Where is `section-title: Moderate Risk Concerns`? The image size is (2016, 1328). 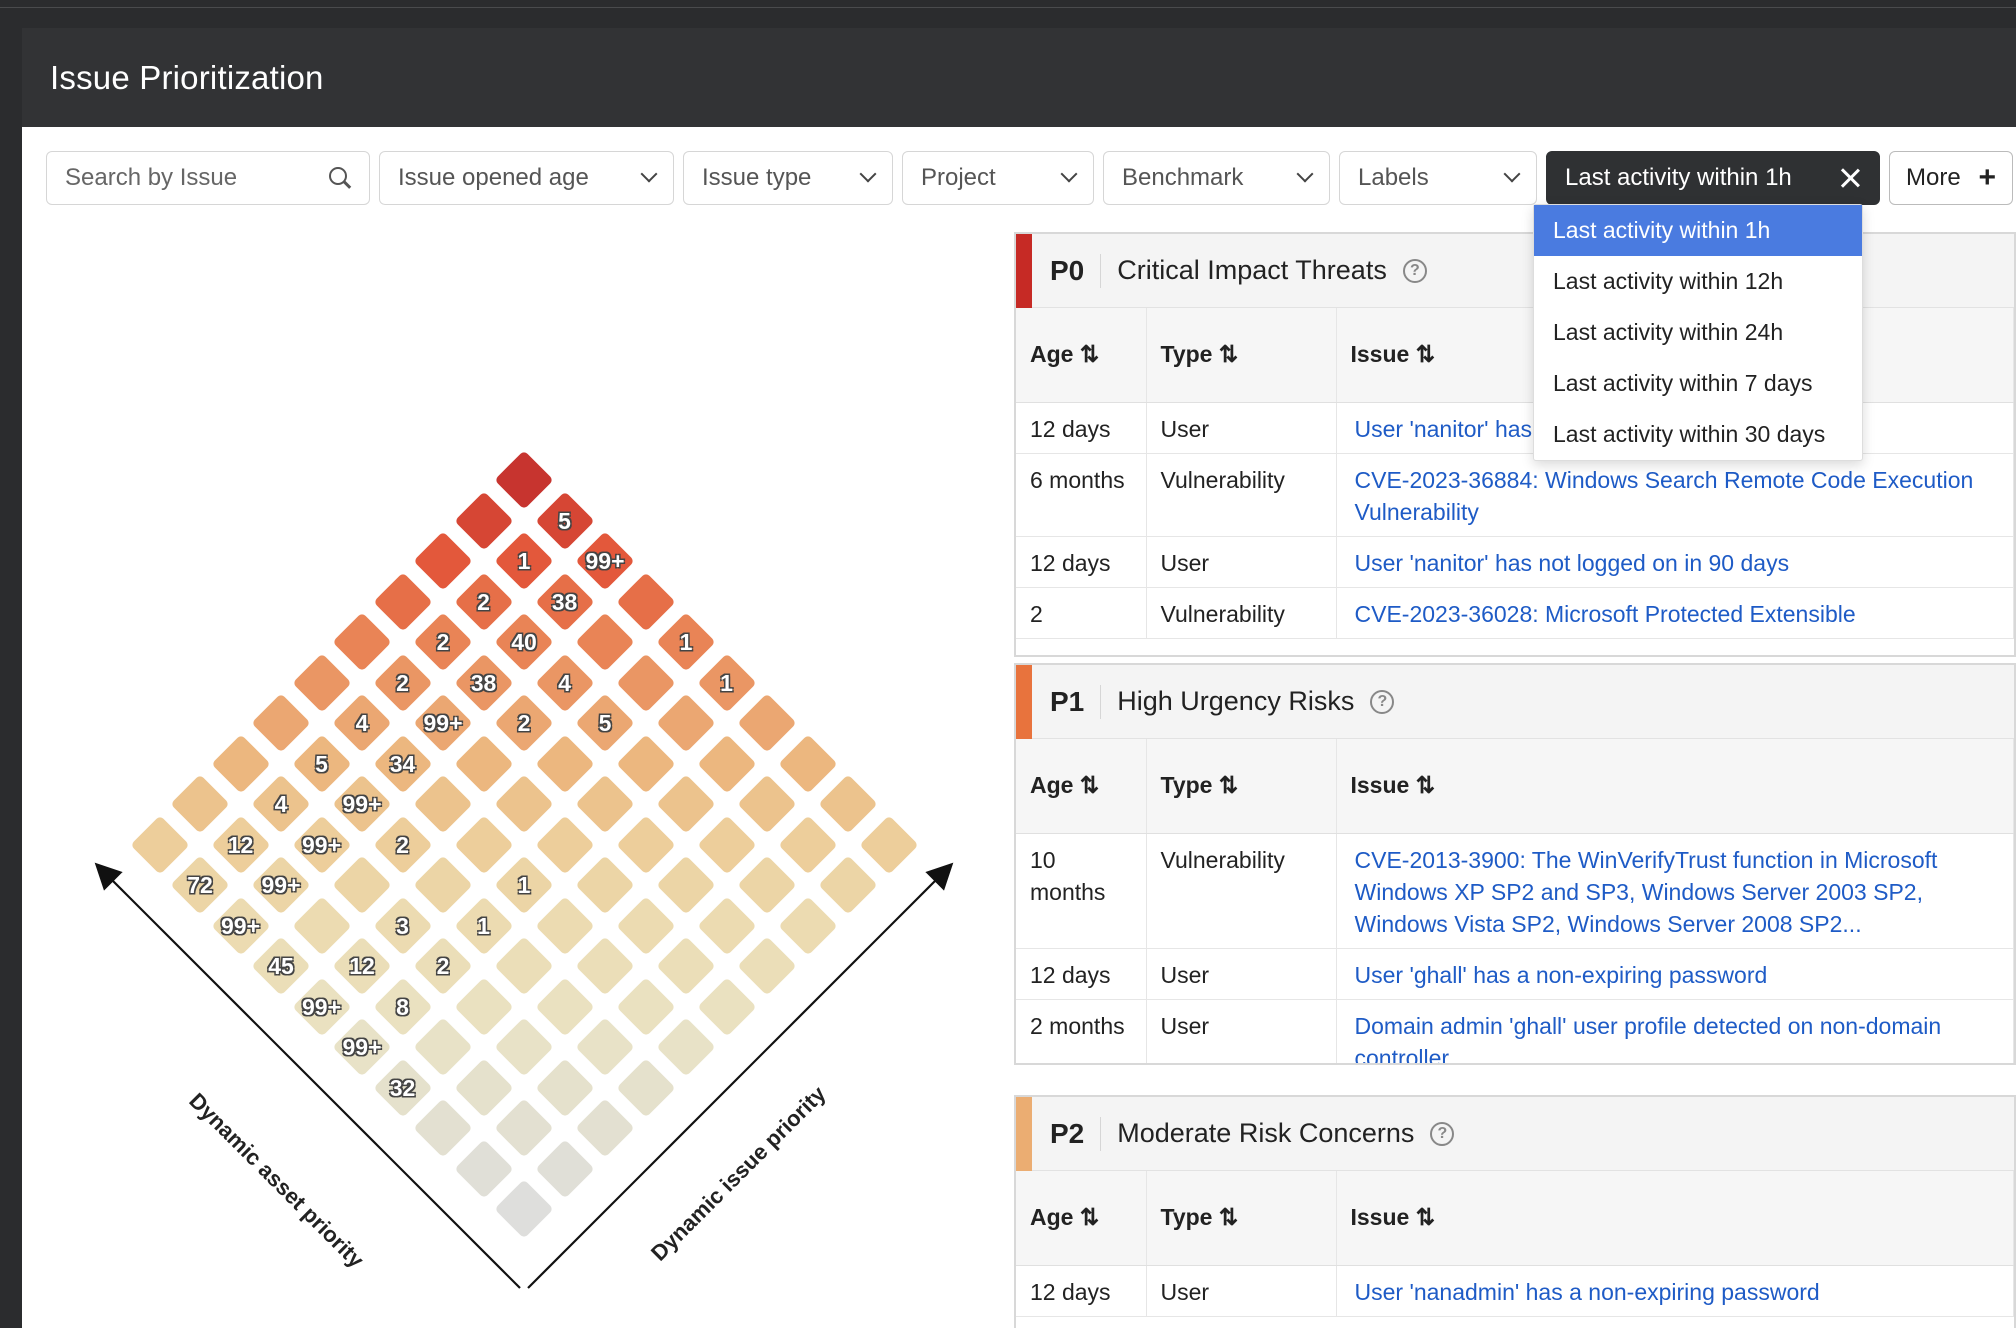
section-title: Moderate Risk Concerns is located at coordinates (1266, 1133).